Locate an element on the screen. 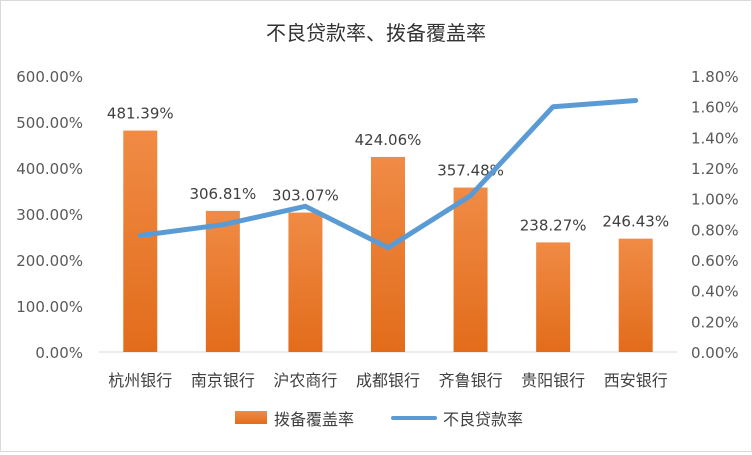  x-tick-label: 南京银行 is located at coordinates (223, 380).